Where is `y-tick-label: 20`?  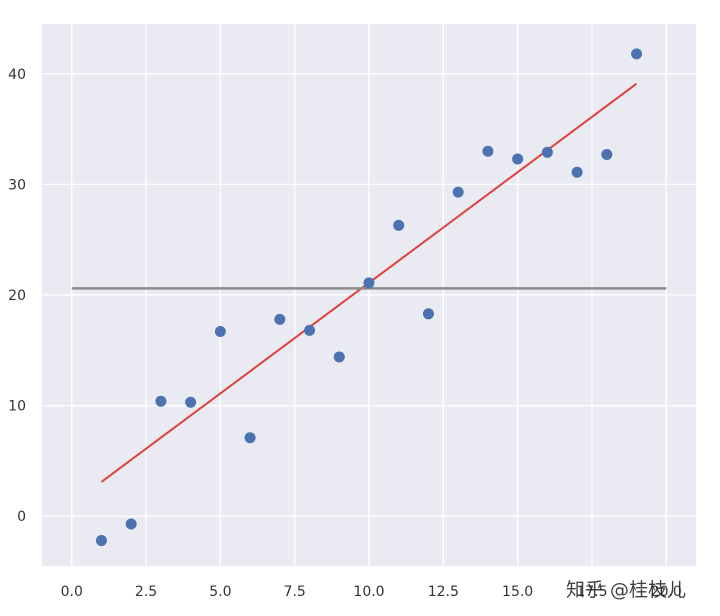 y-tick-label: 20 is located at coordinates (17, 296).